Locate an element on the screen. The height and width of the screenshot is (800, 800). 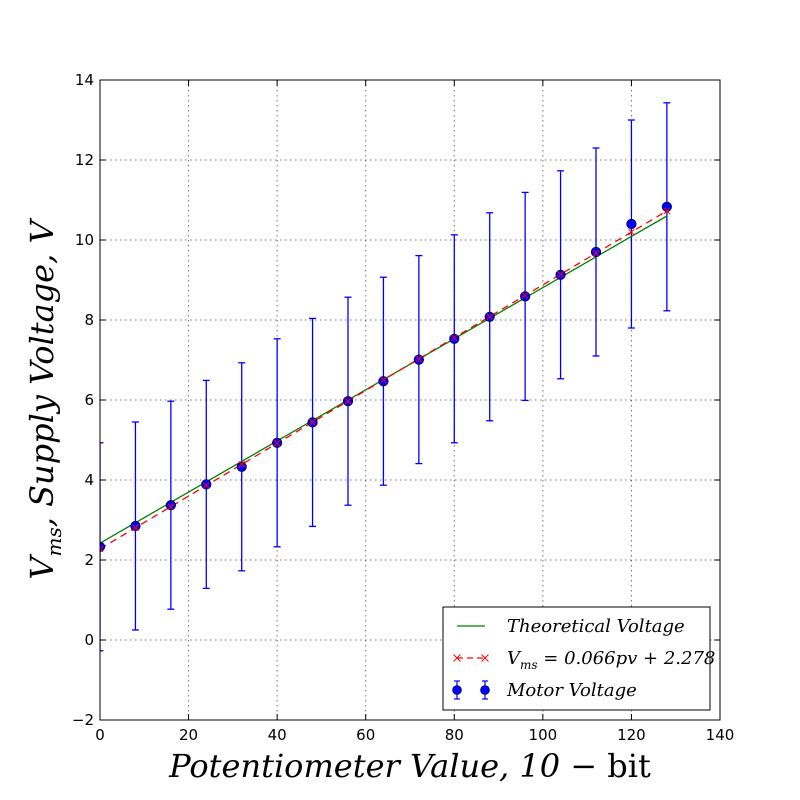
y-tick-label: 8 is located at coordinates (89, 320).